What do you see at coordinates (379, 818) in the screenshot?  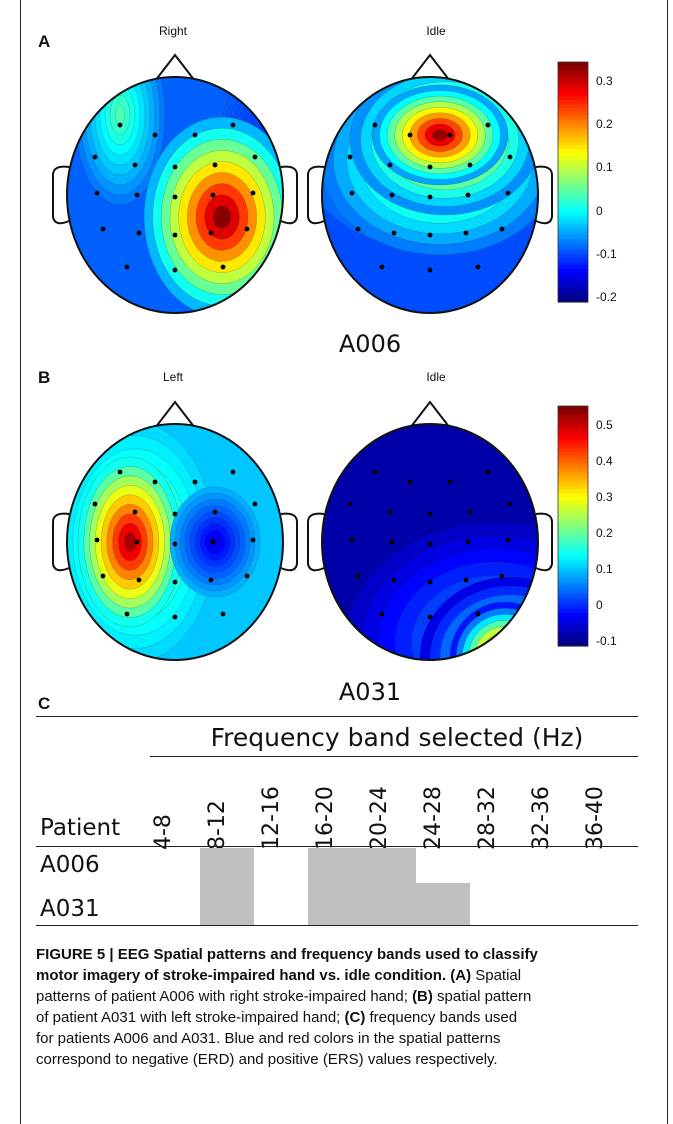 I see `band-header-20-24: 20-24` at bounding box center [379, 818].